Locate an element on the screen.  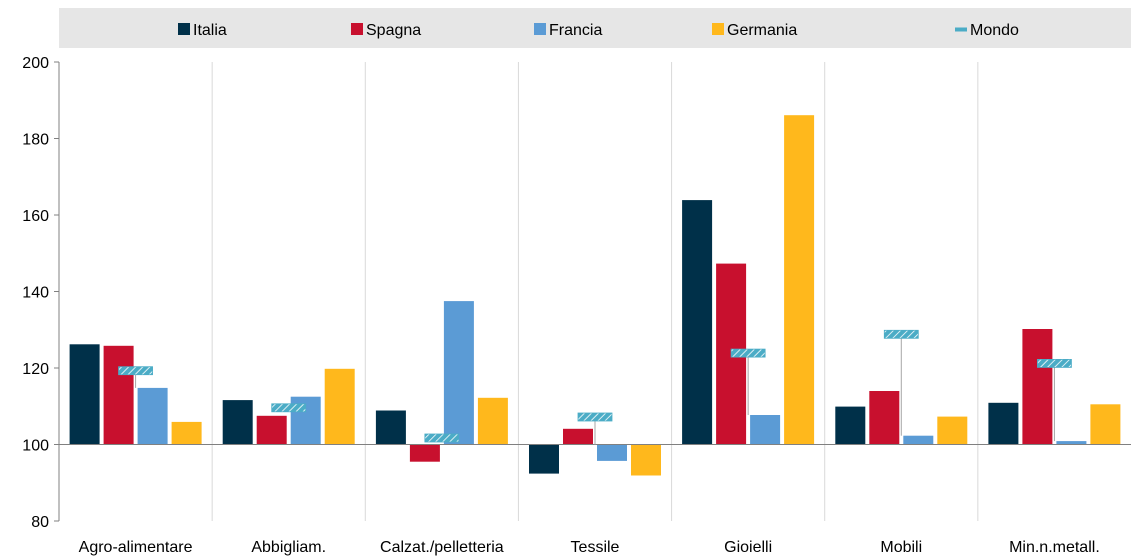
legend-background is located at coordinates (595, 28).